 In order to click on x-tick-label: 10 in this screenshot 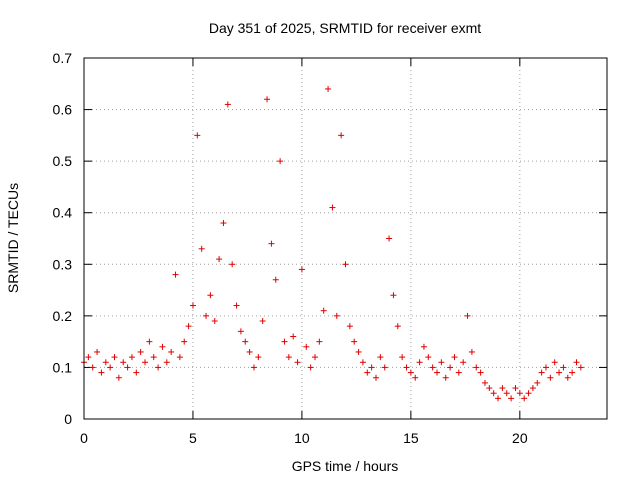, I will do `click(302, 438)`.